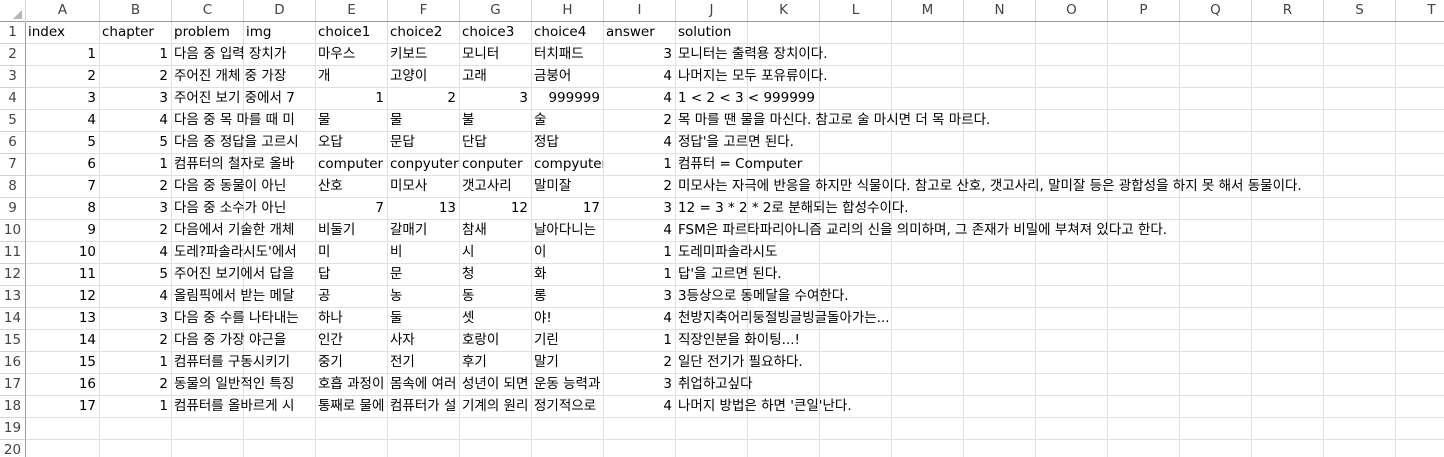  Describe the element at coordinates (1288, 407) in the screenshot. I see `cell-r18` at that location.